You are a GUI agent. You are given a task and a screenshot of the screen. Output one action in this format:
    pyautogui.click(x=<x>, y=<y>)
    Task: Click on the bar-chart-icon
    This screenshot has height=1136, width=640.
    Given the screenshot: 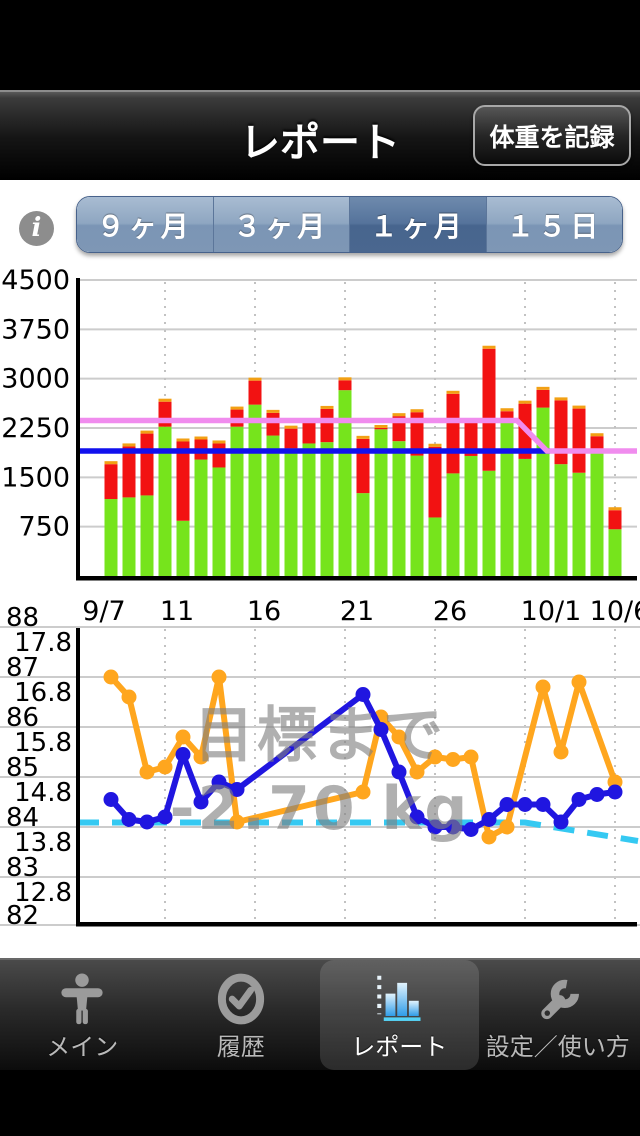 What is the action you would take?
    pyautogui.click(x=399, y=997)
    